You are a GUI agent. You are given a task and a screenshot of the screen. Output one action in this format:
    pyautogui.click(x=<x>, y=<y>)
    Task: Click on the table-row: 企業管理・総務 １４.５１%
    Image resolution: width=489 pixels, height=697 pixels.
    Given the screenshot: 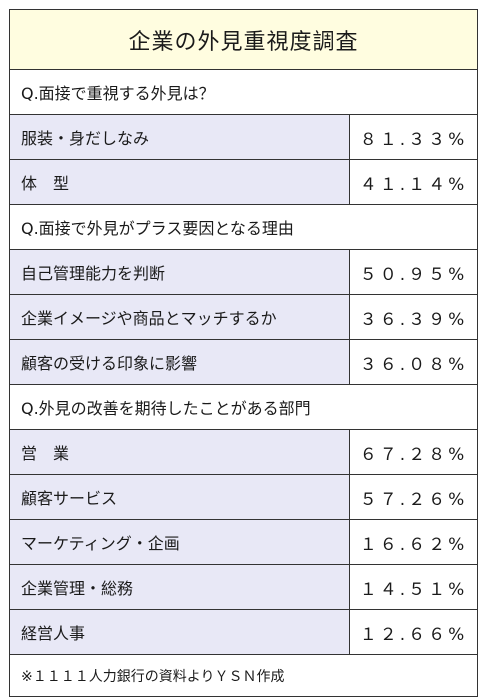 What is the action you would take?
    pyautogui.click(x=243, y=586)
    